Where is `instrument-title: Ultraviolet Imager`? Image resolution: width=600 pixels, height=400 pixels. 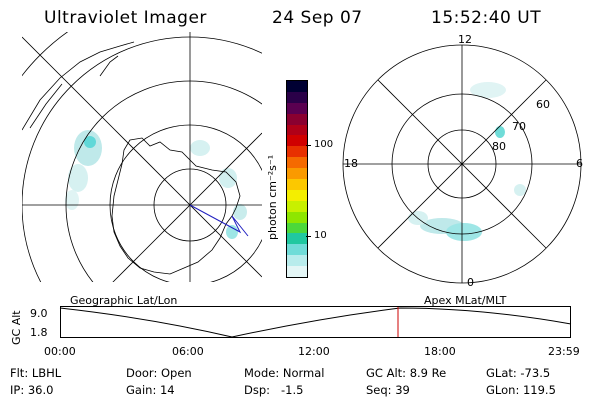
instrument-title: Ultraviolet Imager is located at coordinates (125, 18).